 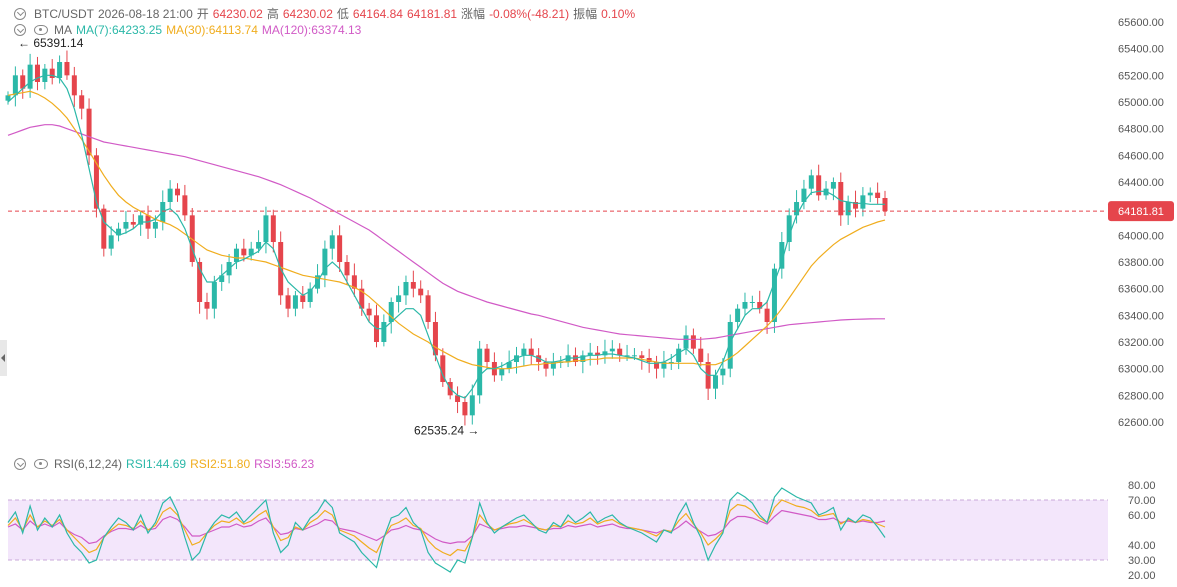 I want to click on y-tick-label: 64400.00, so click(x=1141, y=183).